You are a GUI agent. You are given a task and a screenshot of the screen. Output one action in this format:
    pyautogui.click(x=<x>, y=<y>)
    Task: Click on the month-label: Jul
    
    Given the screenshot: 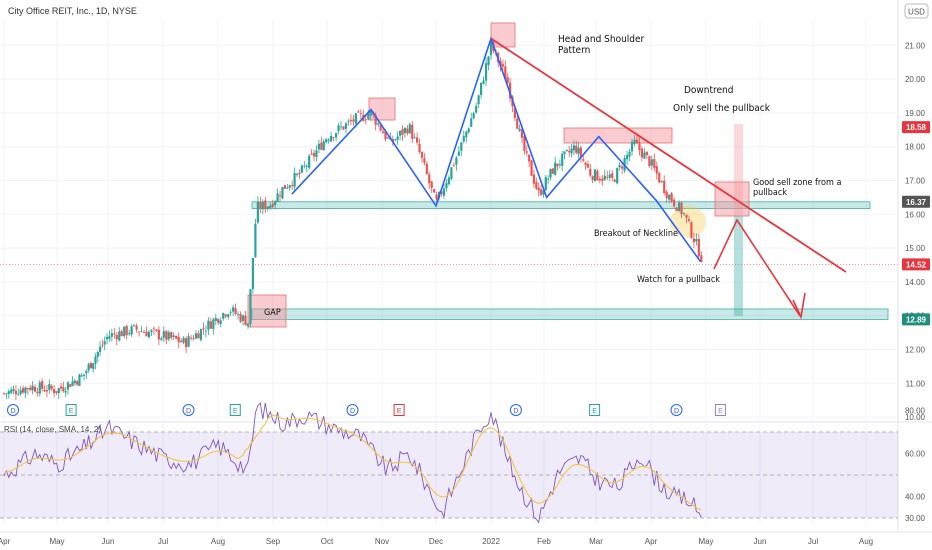 What is the action you would take?
    pyautogui.click(x=163, y=541)
    